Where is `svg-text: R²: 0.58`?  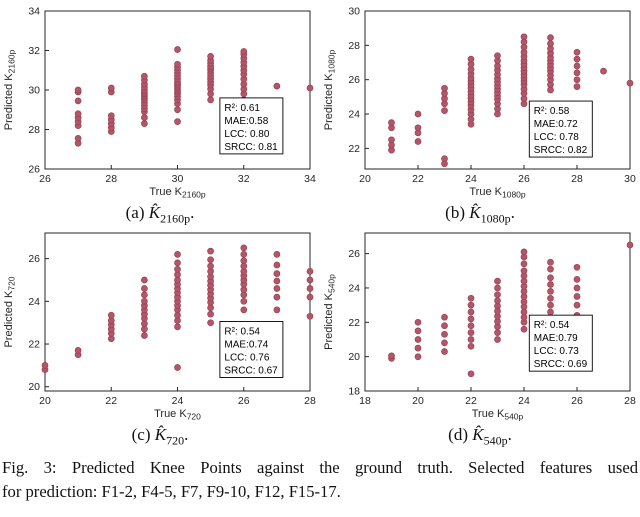
svg-text: R²: 0.58 is located at coordinates (552, 111).